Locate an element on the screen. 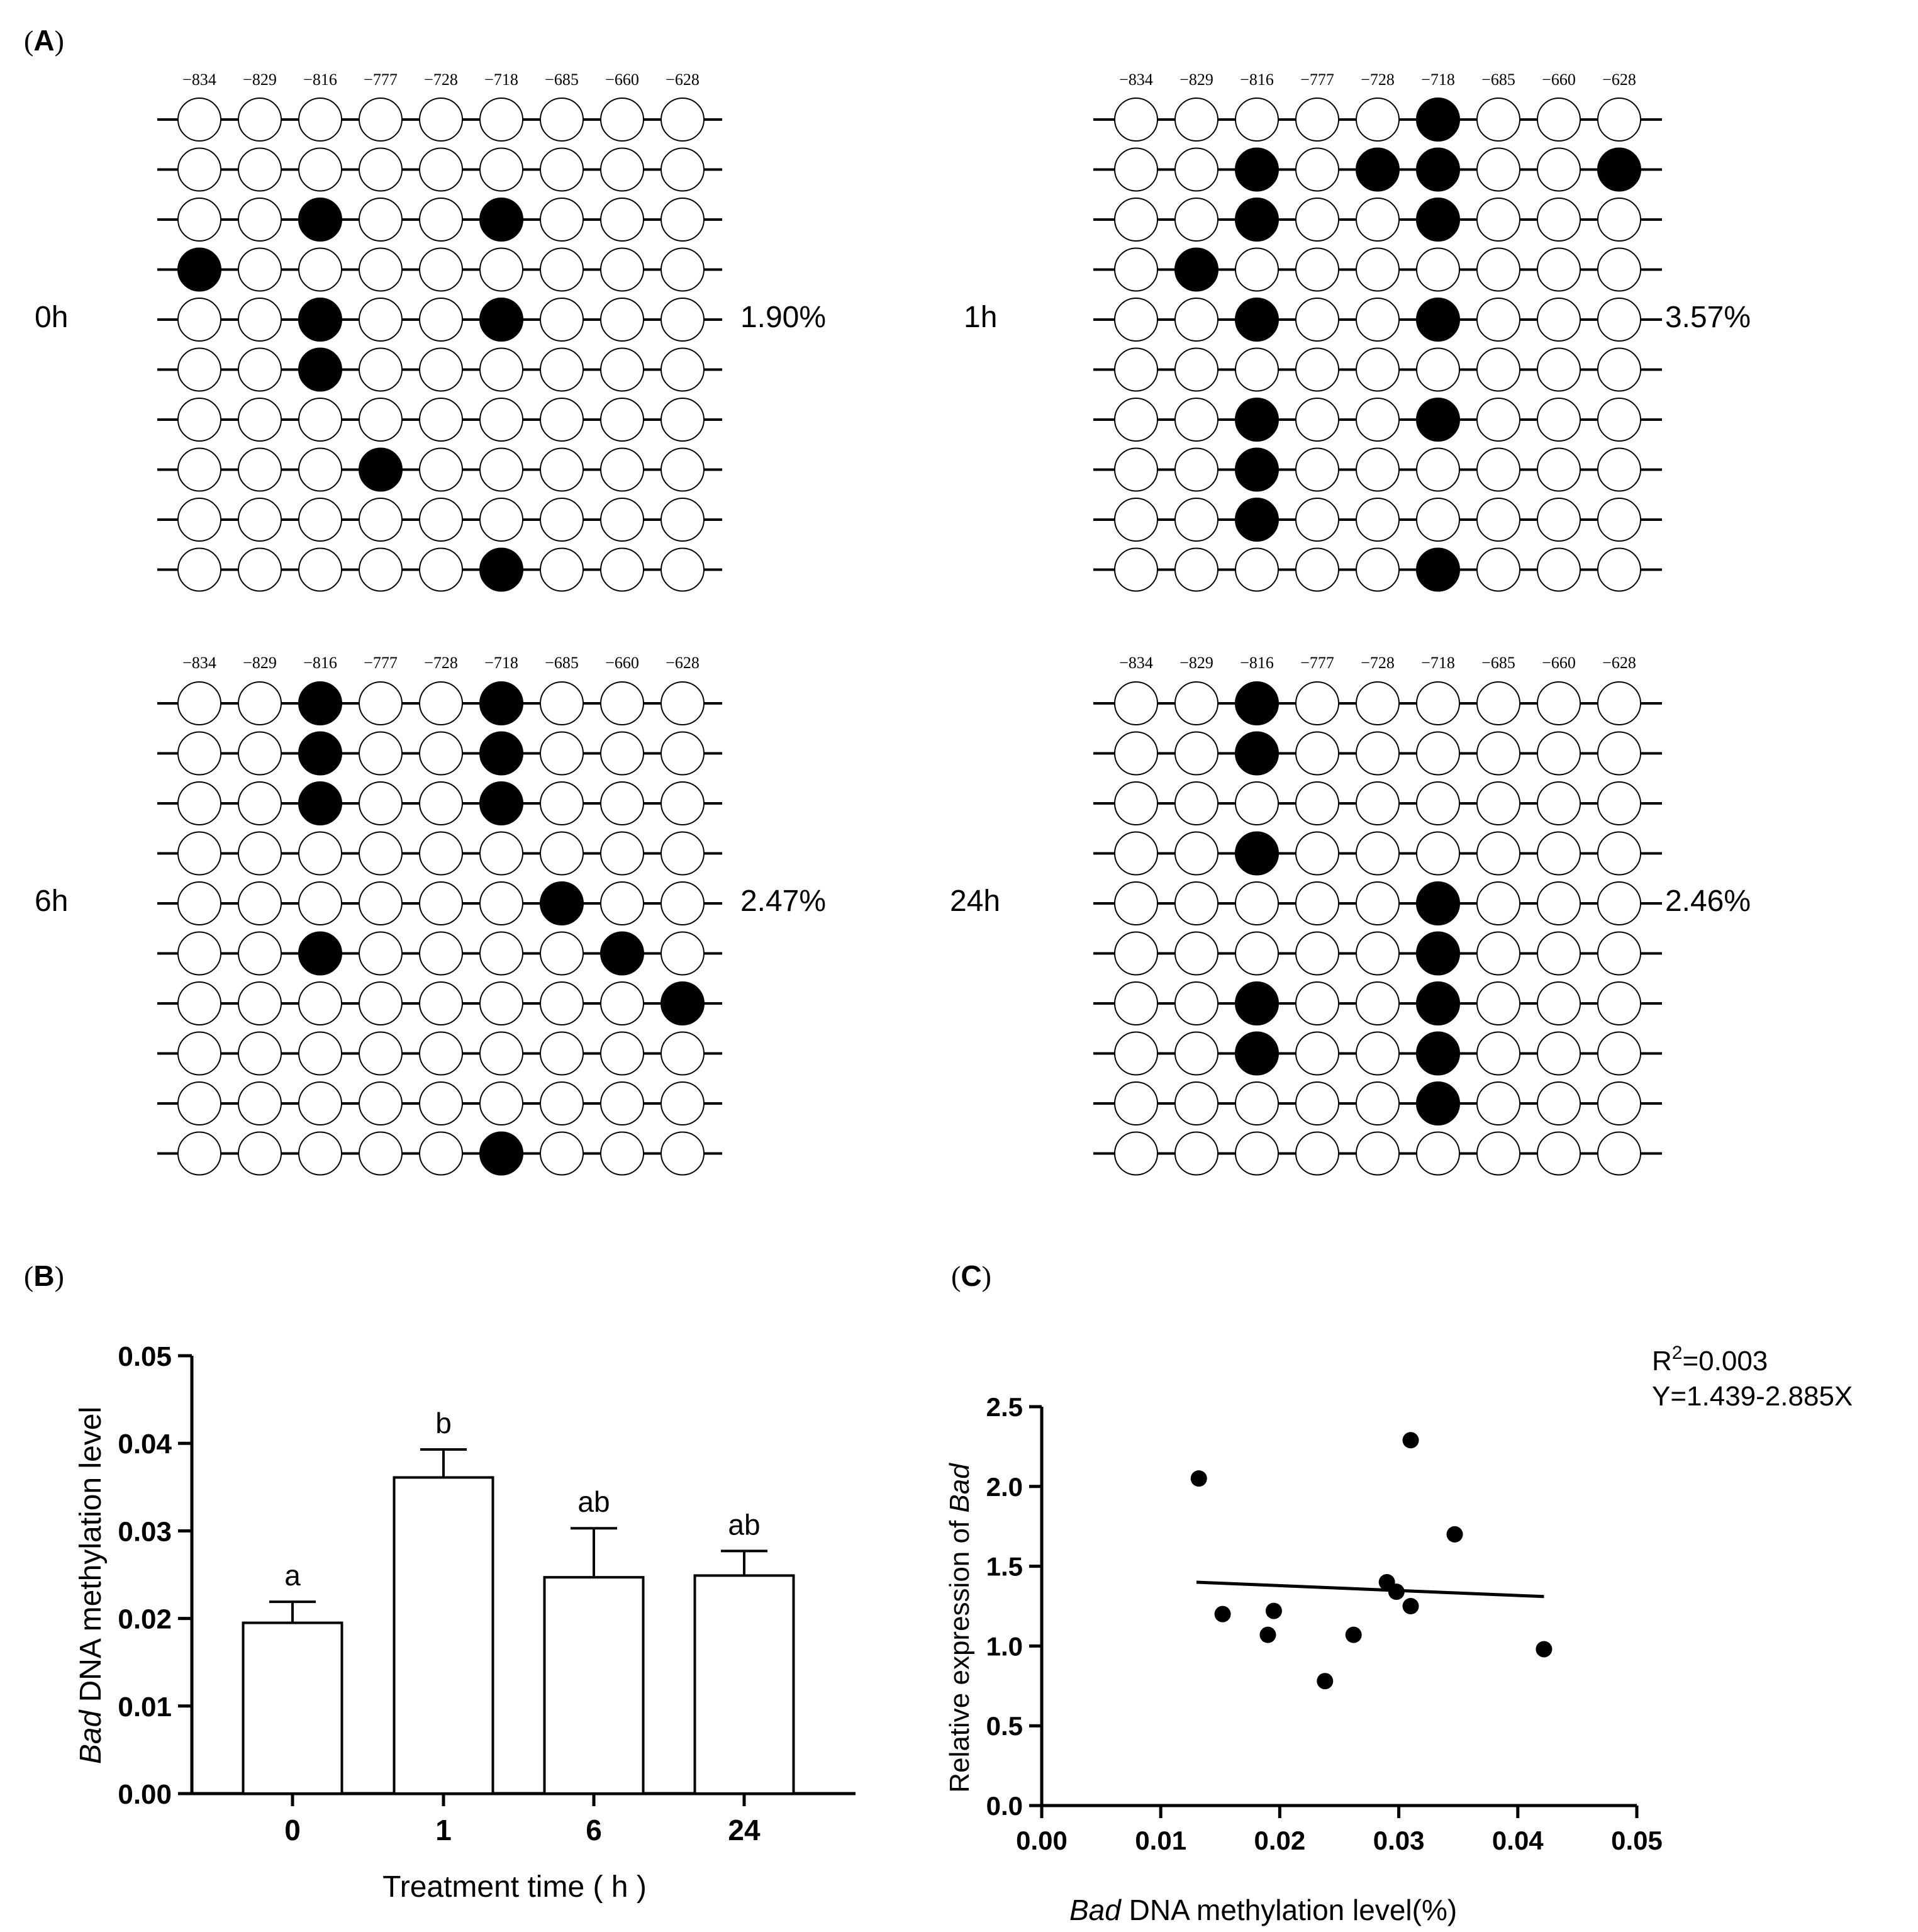 The image size is (1918, 1932). b-x-tick-label: 24 is located at coordinates (744, 1830).